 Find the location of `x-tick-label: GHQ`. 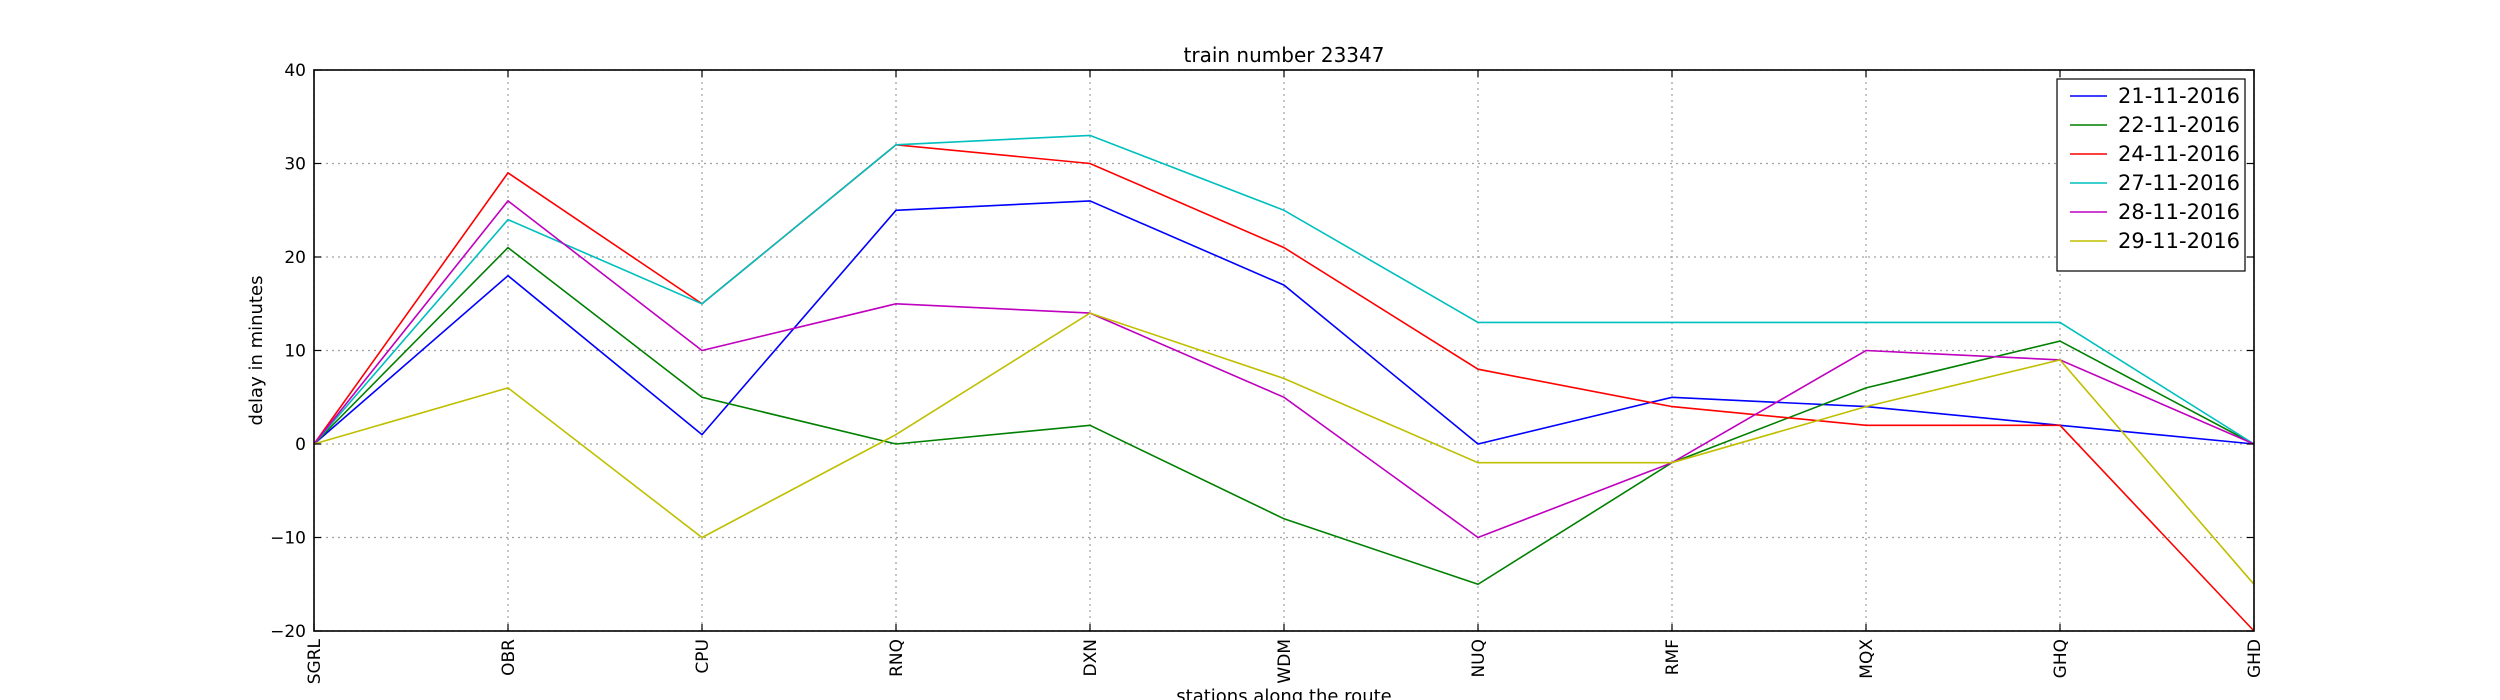

x-tick-label: GHQ is located at coordinates (2061, 658).